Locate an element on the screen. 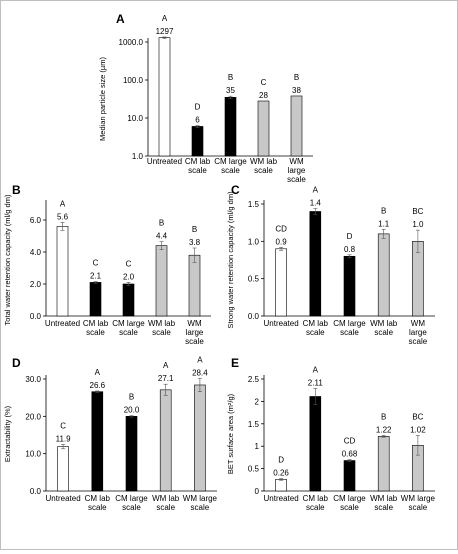  panel-letter: D is located at coordinates (16, 363).